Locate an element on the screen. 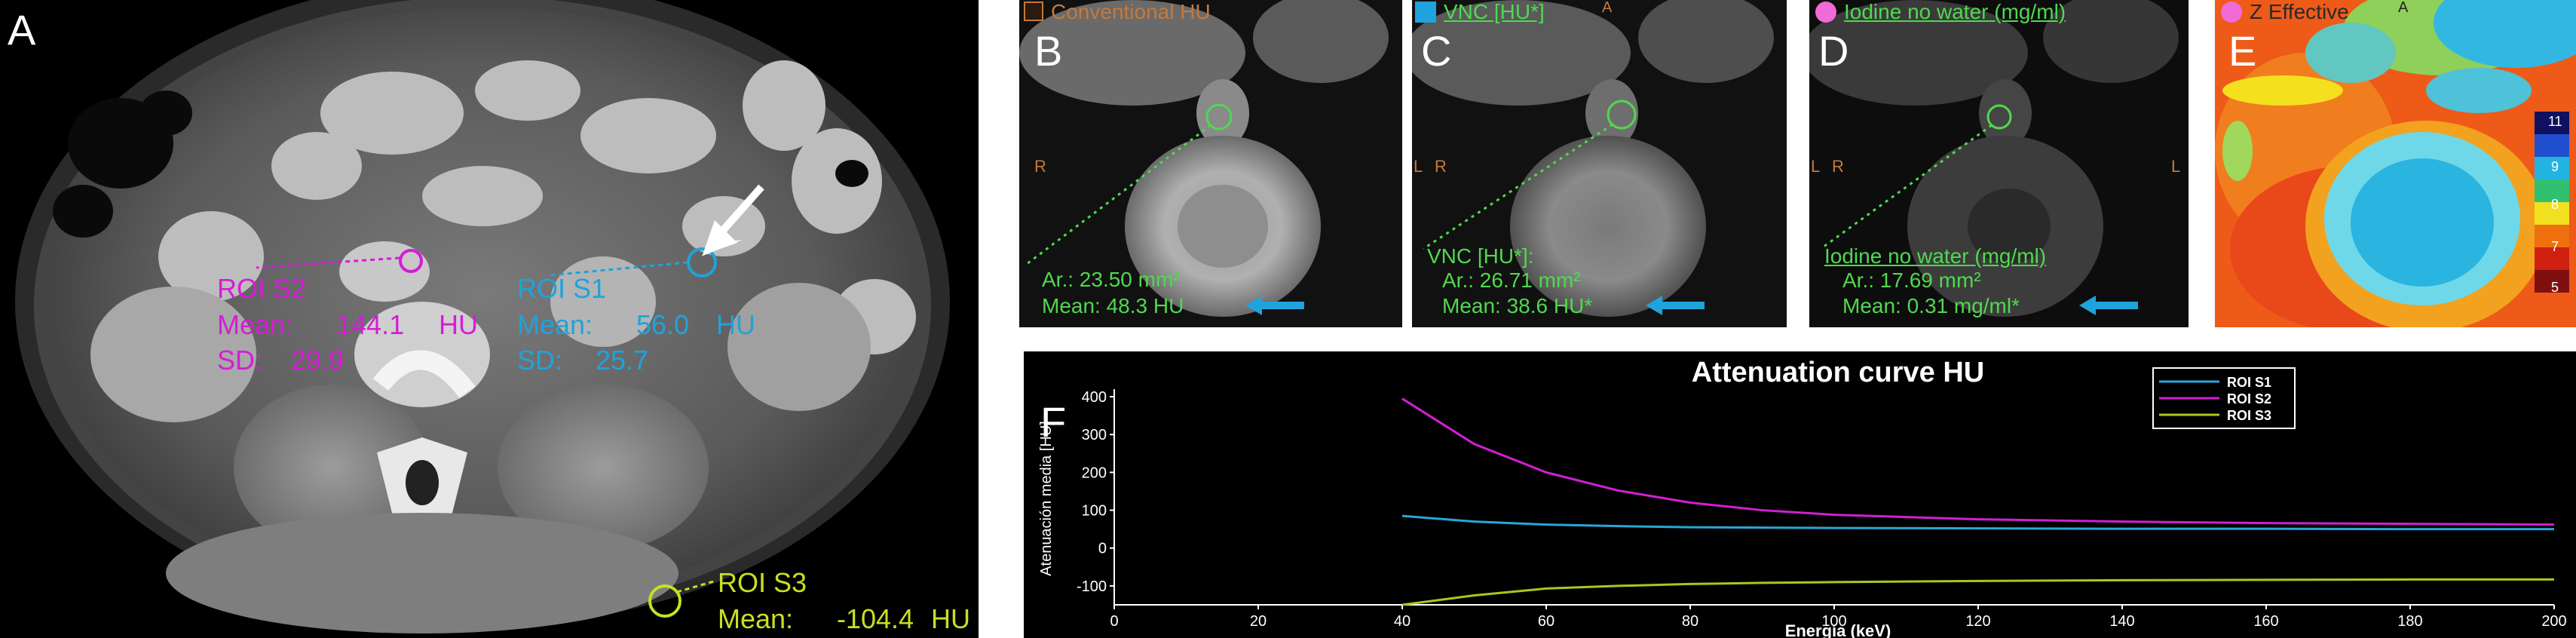 This screenshot has width=2576, height=638. x-tick-label: 200 is located at coordinates (2553, 621).